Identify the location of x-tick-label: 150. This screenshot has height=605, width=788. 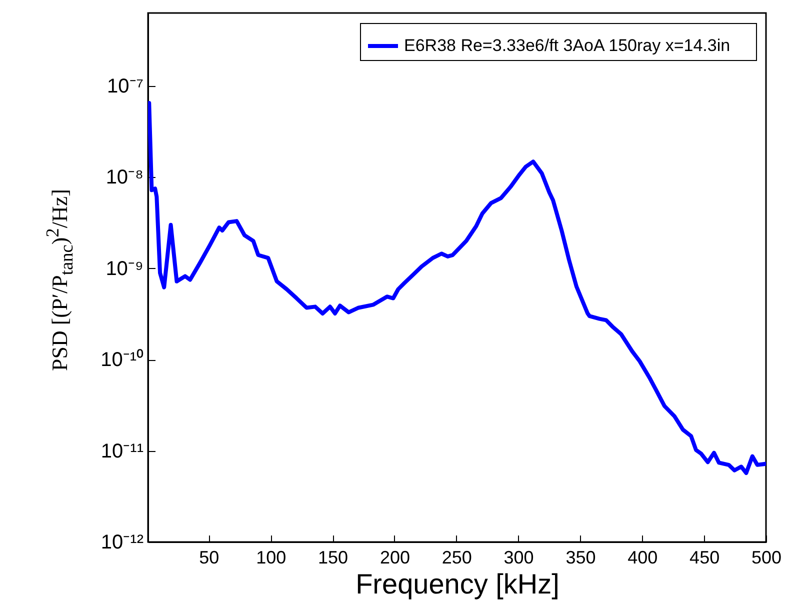
(333, 558).